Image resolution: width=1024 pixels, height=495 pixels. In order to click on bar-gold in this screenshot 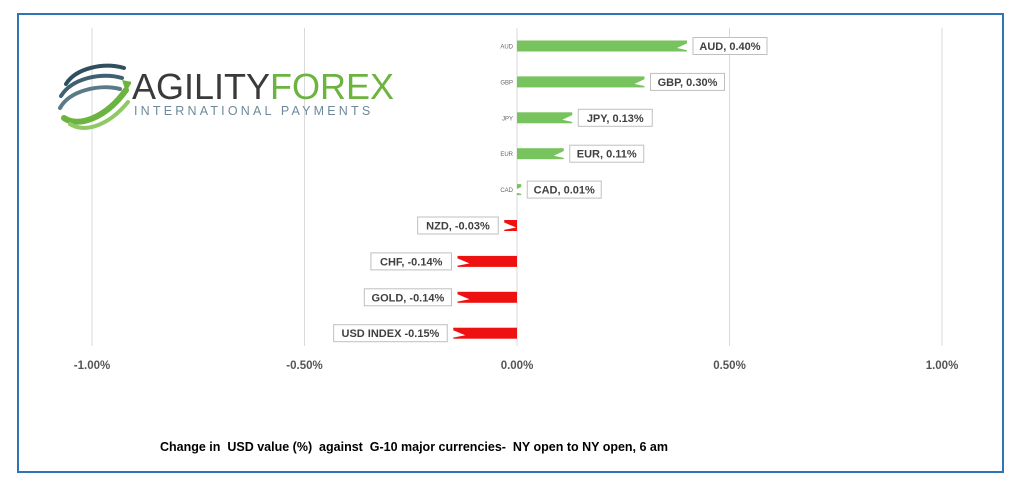, I will do `click(487, 297)`.